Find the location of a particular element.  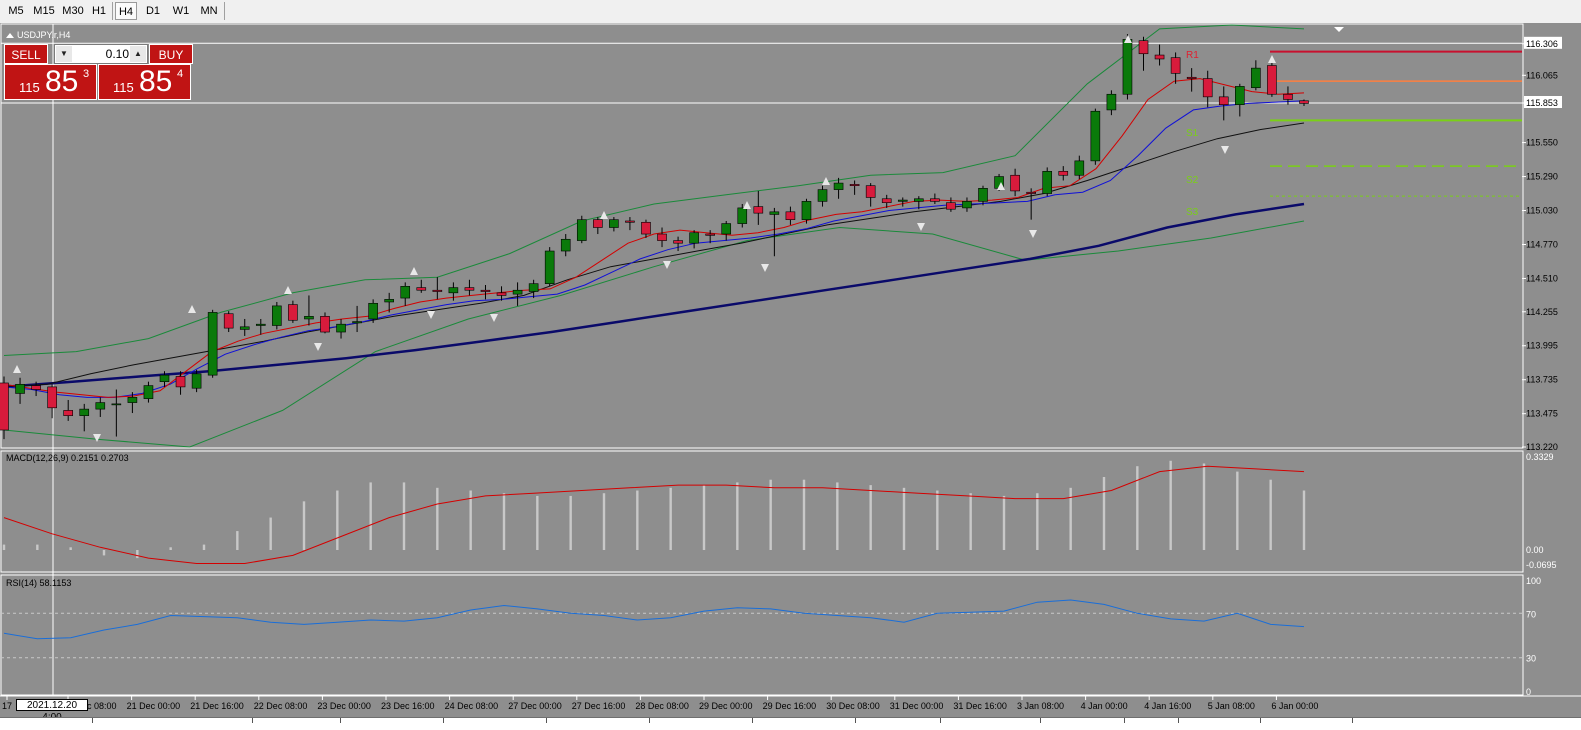

lot-size-control: ▼ ▲ is located at coordinates (101, 54).